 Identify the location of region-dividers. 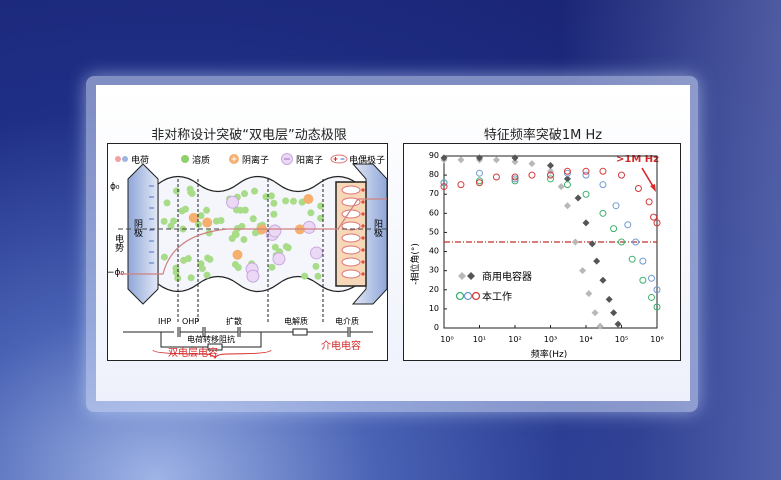
(250, 251).